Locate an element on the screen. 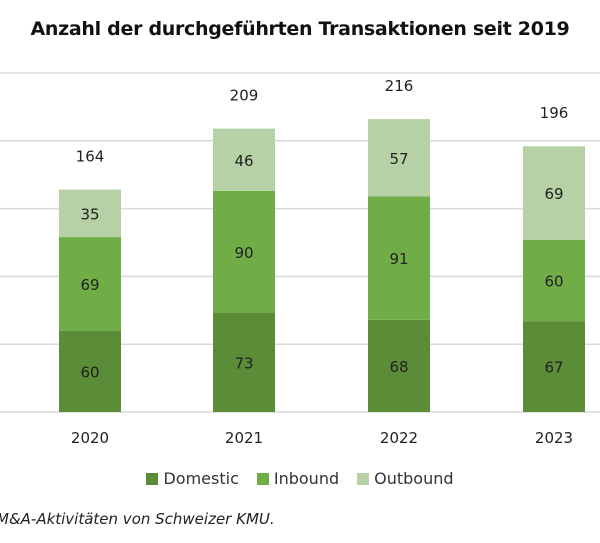  total-label: 164 is located at coordinates (90, 157).